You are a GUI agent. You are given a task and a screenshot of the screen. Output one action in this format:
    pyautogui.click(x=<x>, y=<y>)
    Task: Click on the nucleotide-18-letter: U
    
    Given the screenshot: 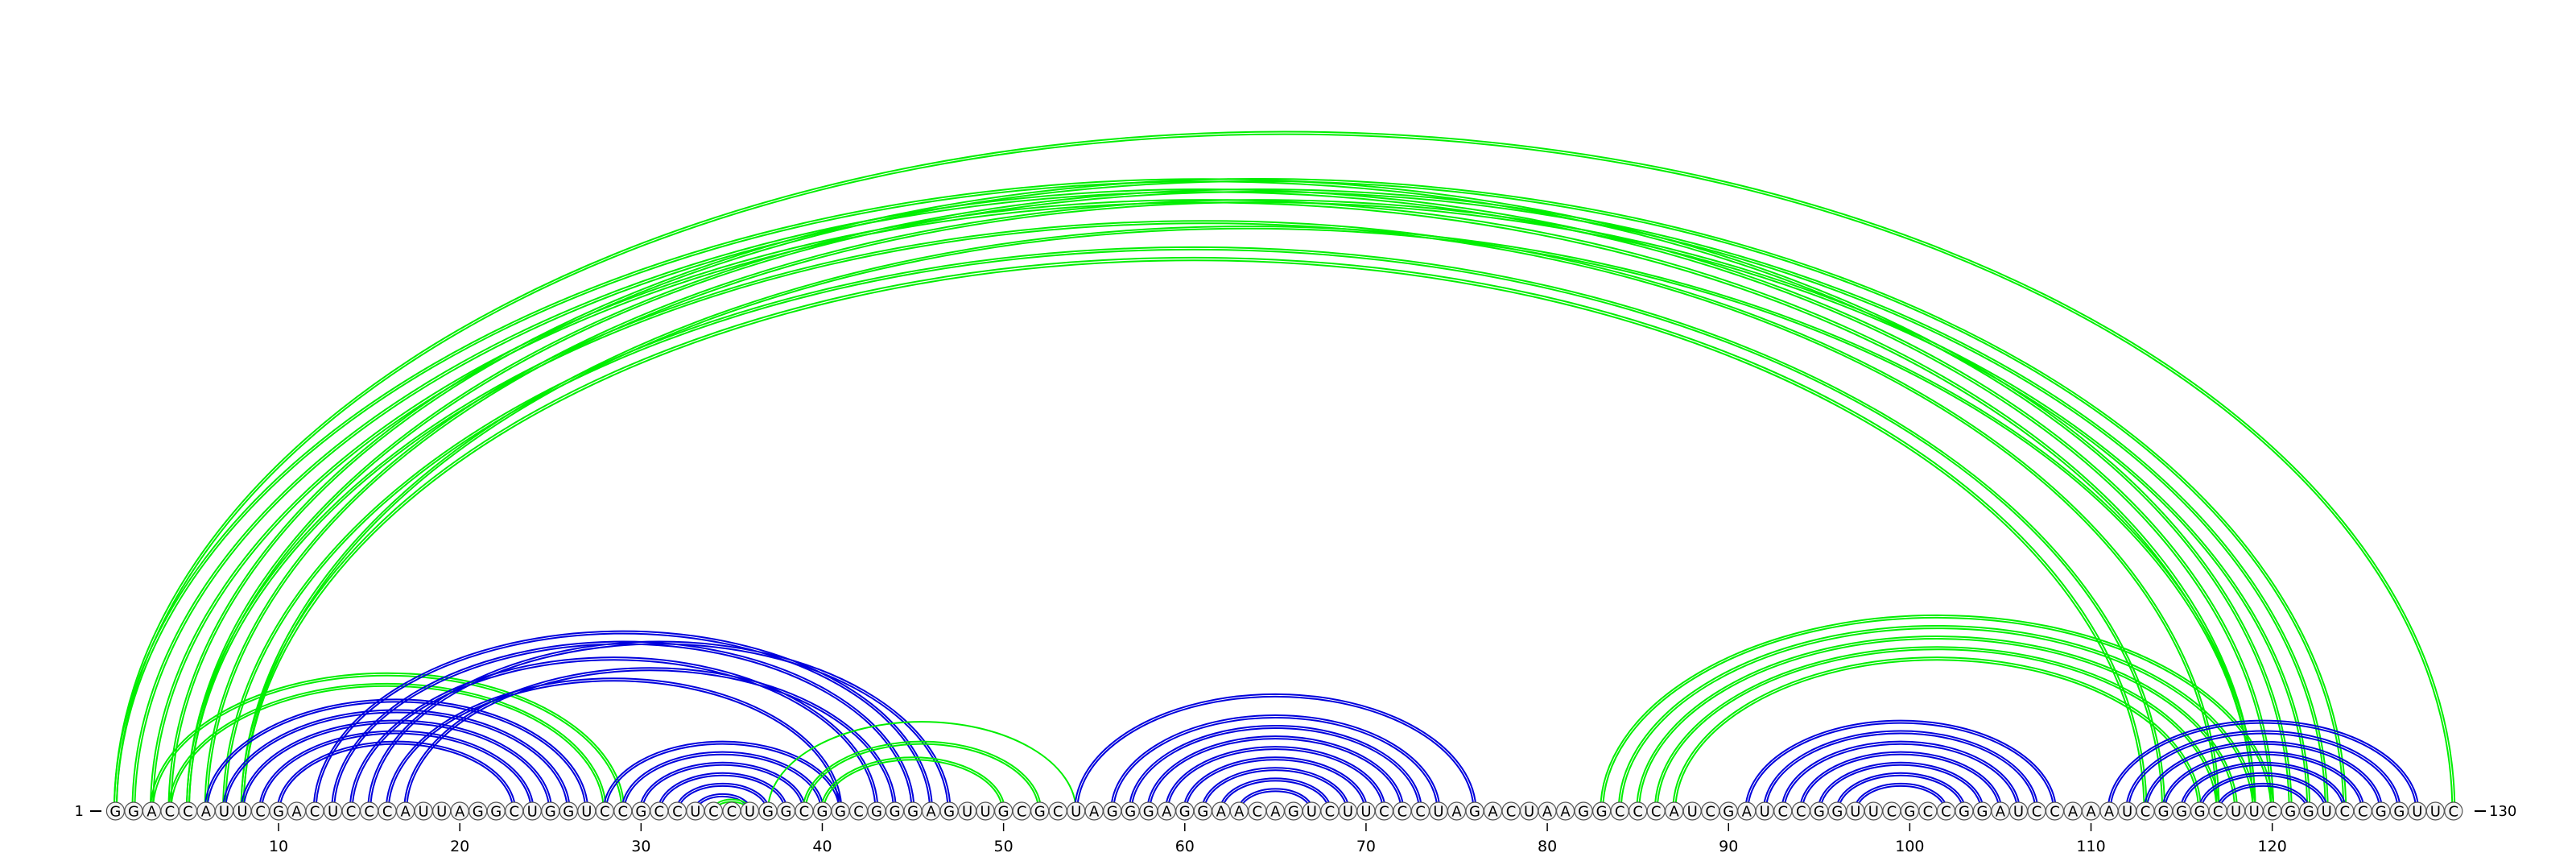 What is the action you would take?
    pyautogui.click(x=424, y=812)
    